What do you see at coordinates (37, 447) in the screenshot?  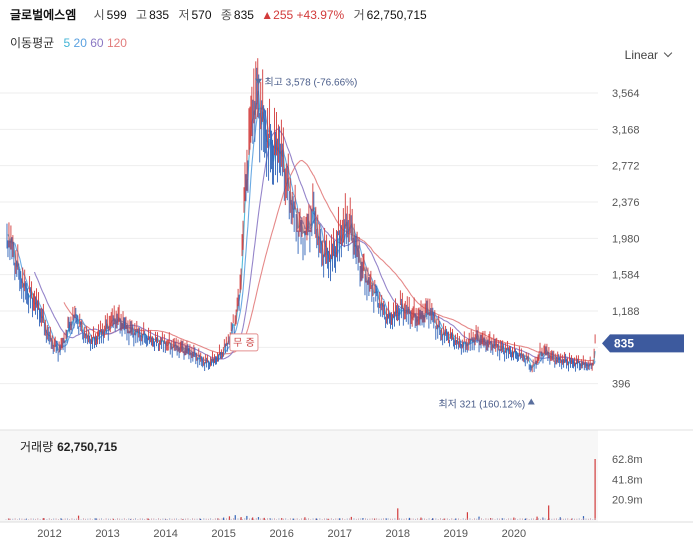 I see `volume-panel-label: 거래량` at bounding box center [37, 447].